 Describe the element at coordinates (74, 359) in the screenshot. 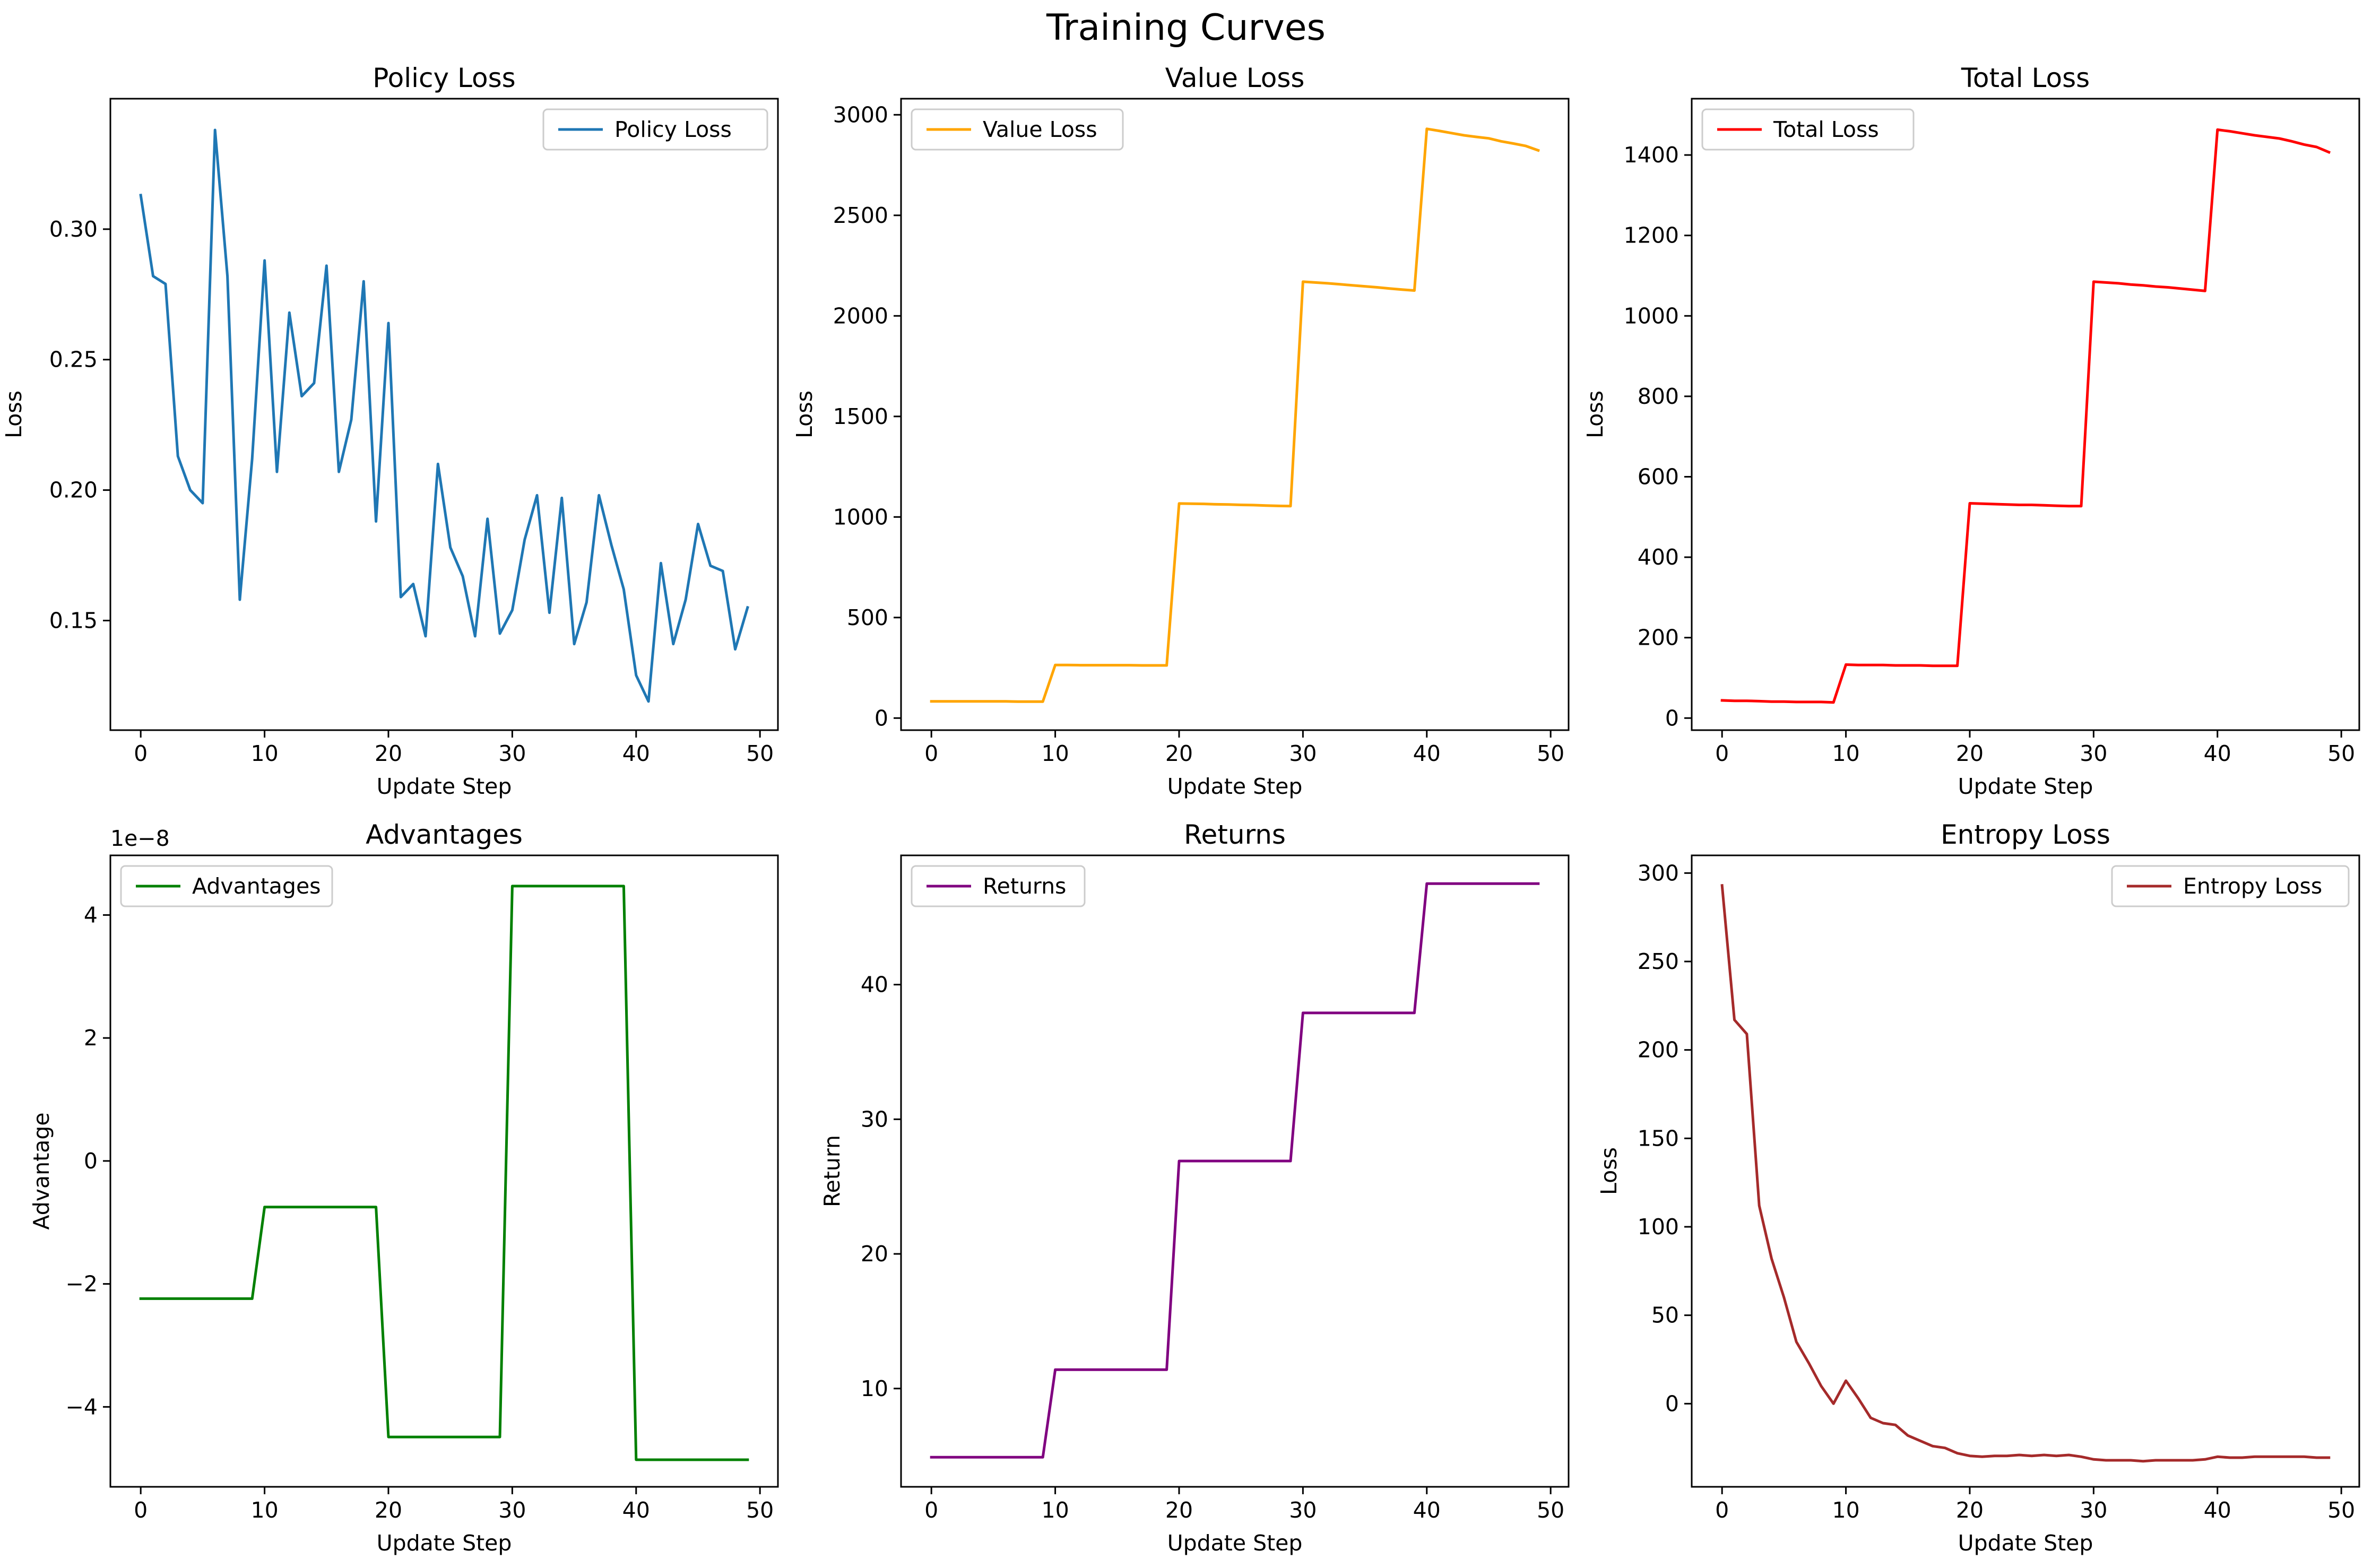

I see `y-tick-label: 0.25` at that location.